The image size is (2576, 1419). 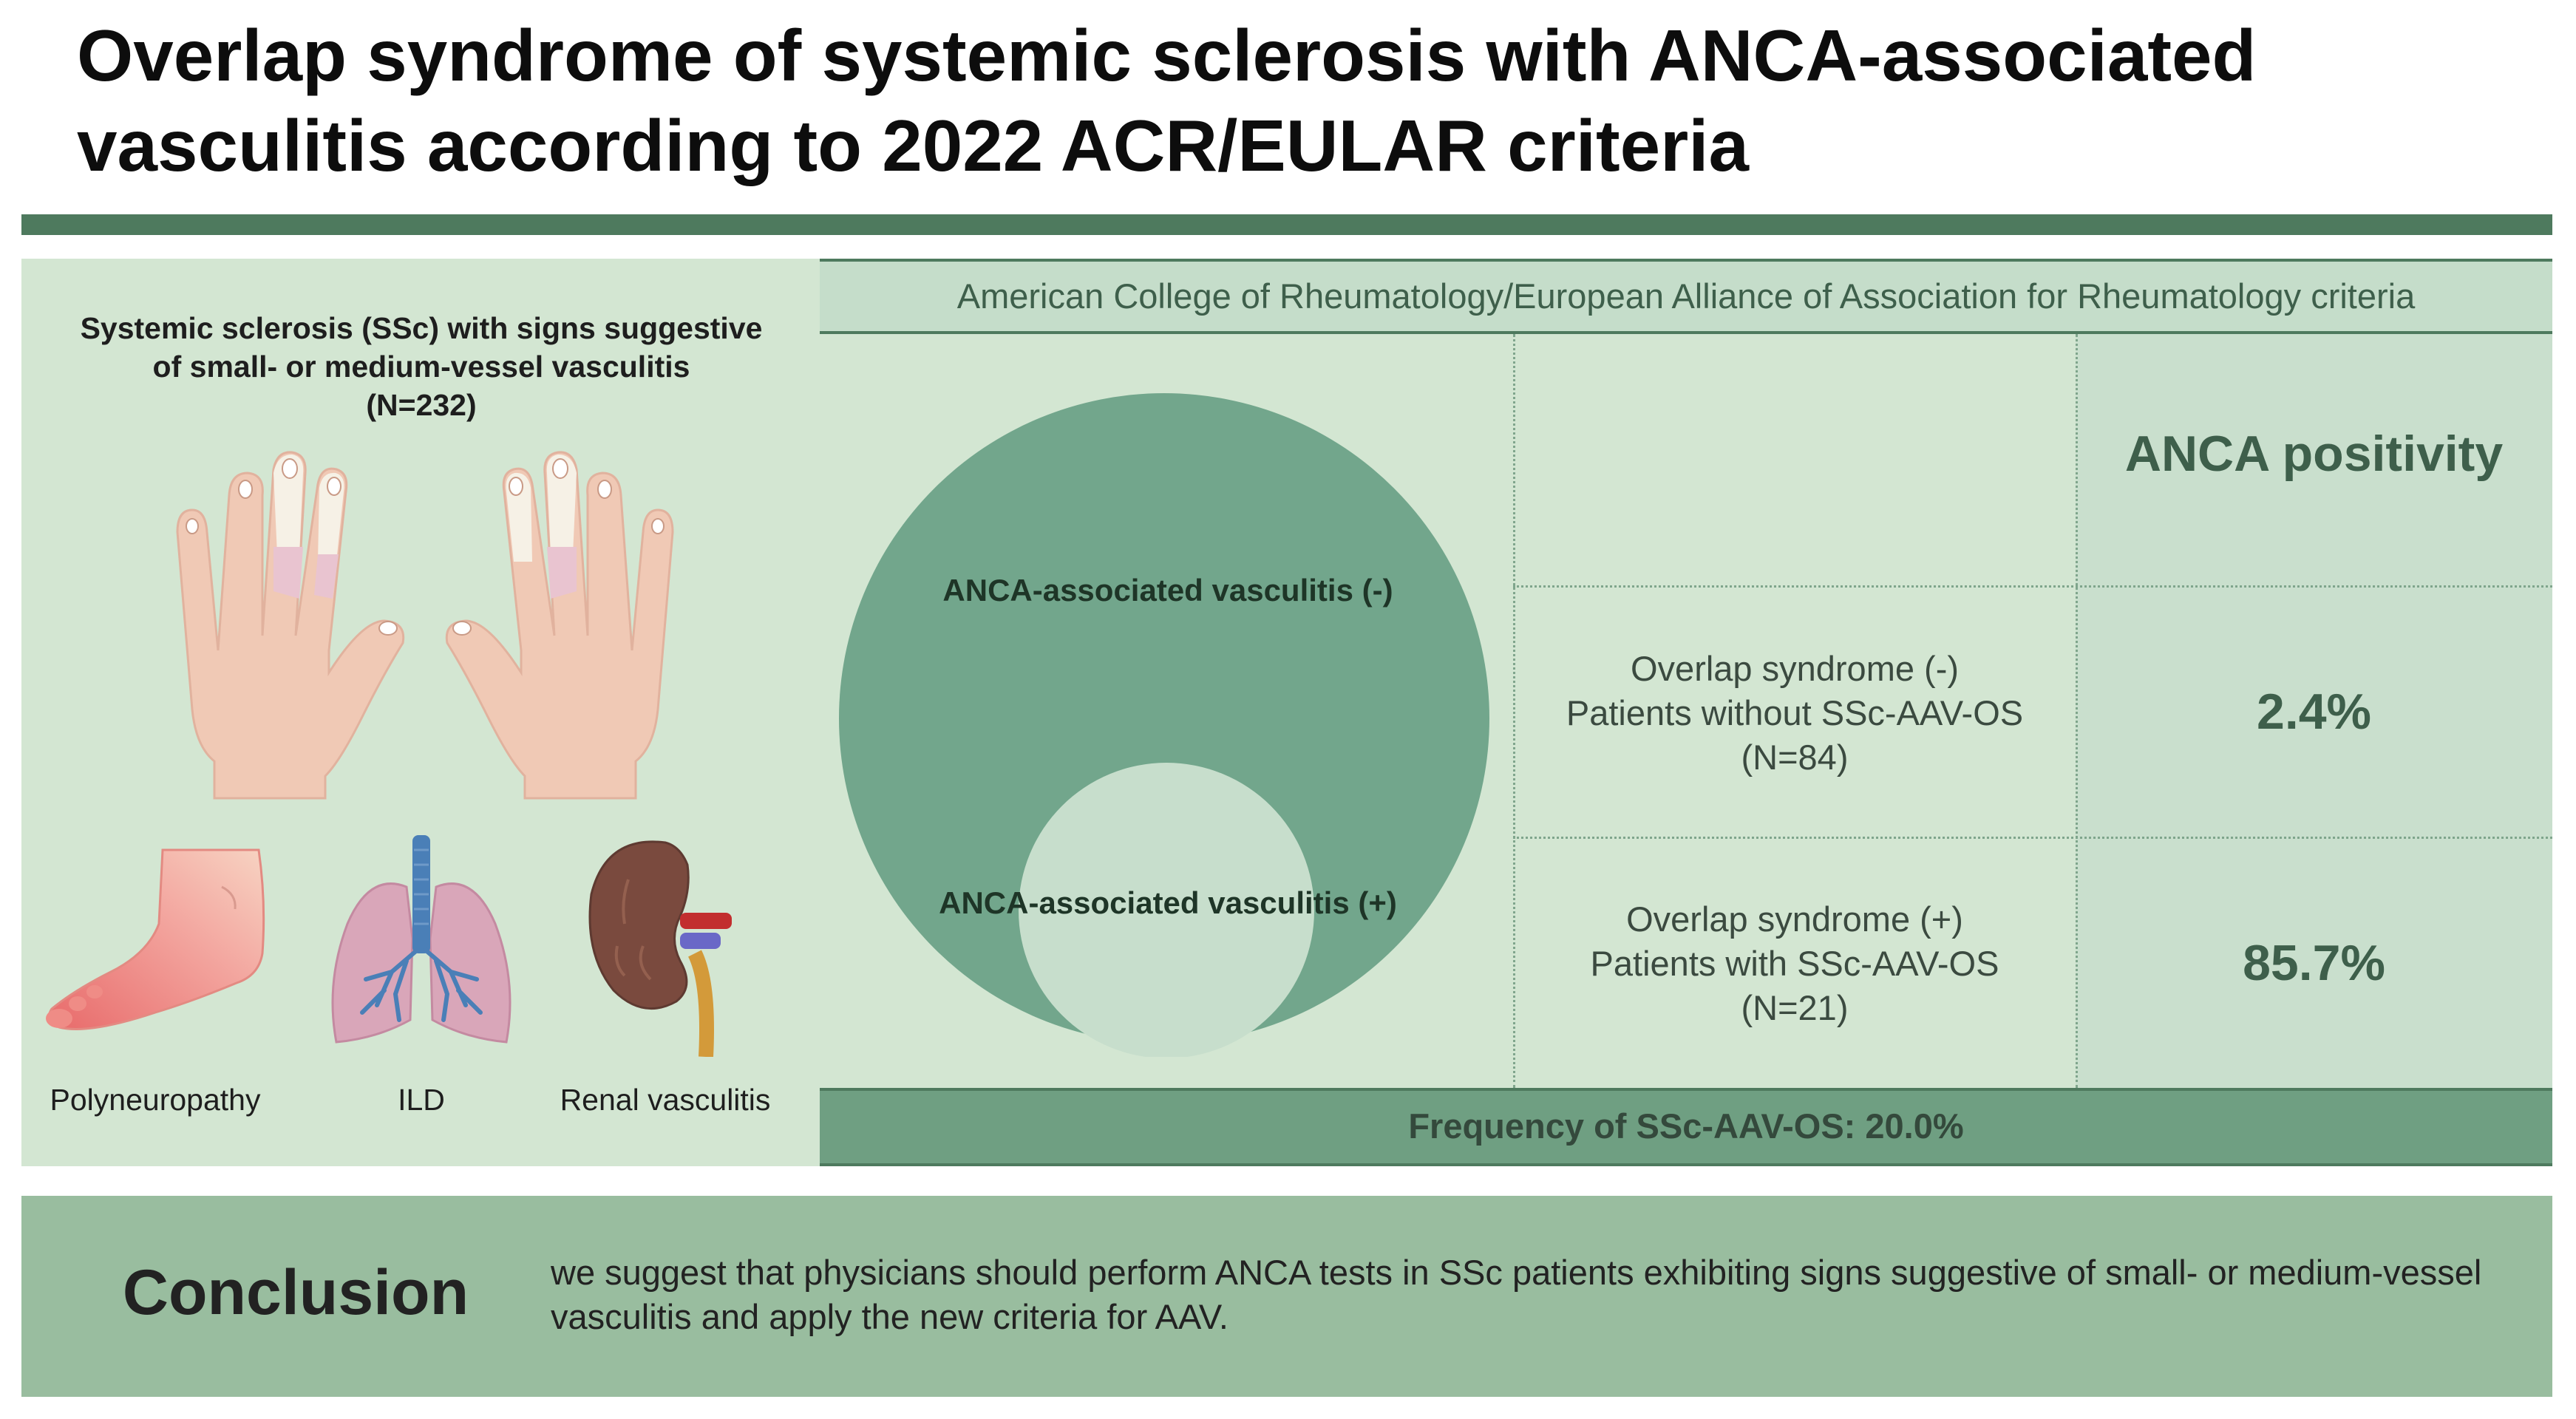 What do you see at coordinates (1167, 590) in the screenshot?
I see `outer-circle-label: ANCA-associated vasculitis (-)` at bounding box center [1167, 590].